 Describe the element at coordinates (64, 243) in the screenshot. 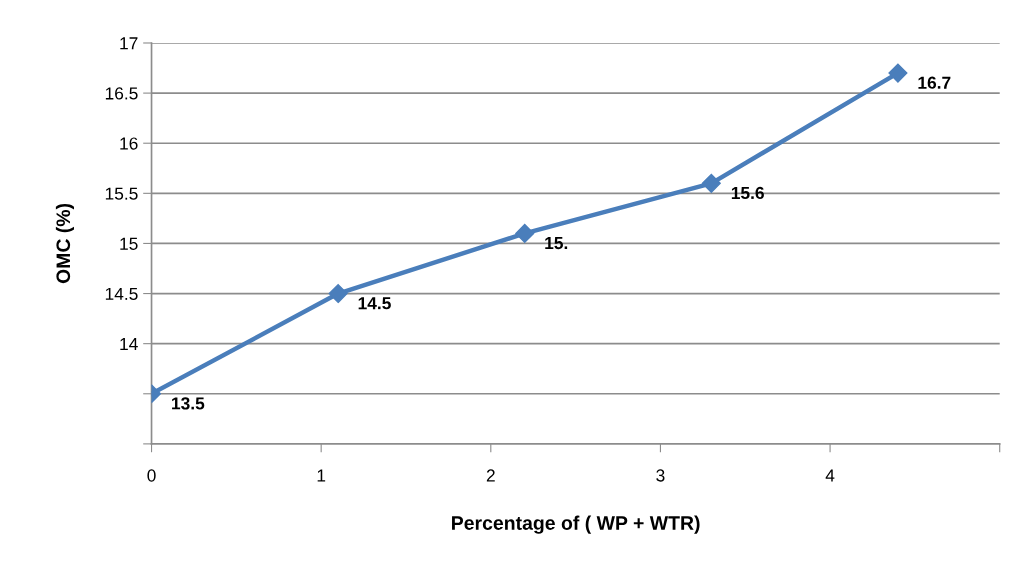

I see `y-axis-title: OMC (%)` at that location.